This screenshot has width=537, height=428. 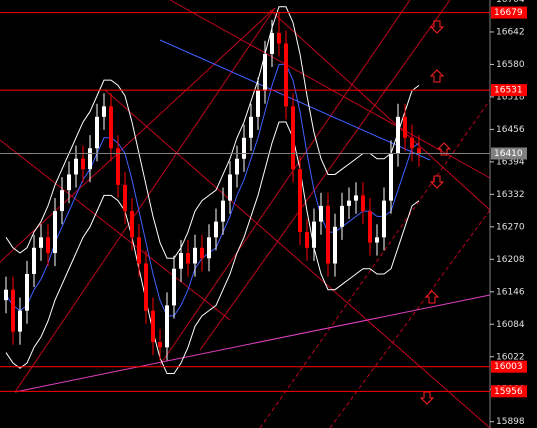 I want to click on signal-arrows, so click(x=435, y=212).